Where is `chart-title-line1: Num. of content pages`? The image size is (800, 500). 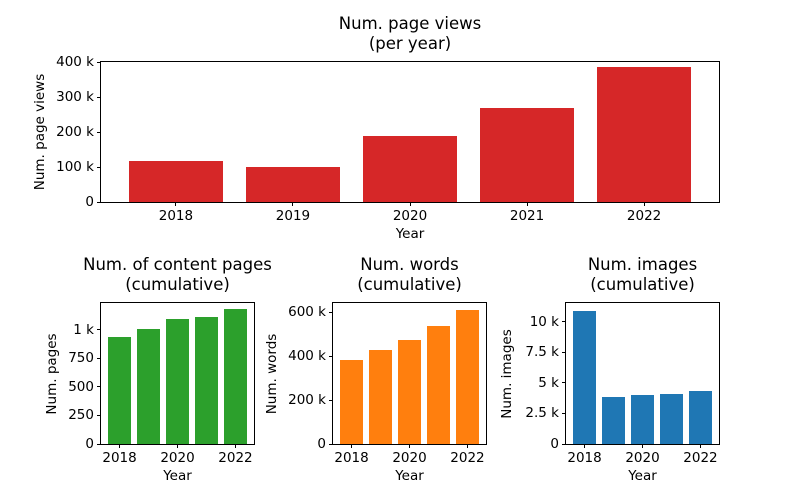 chart-title-line1: Num. of content pages is located at coordinates (177, 264).